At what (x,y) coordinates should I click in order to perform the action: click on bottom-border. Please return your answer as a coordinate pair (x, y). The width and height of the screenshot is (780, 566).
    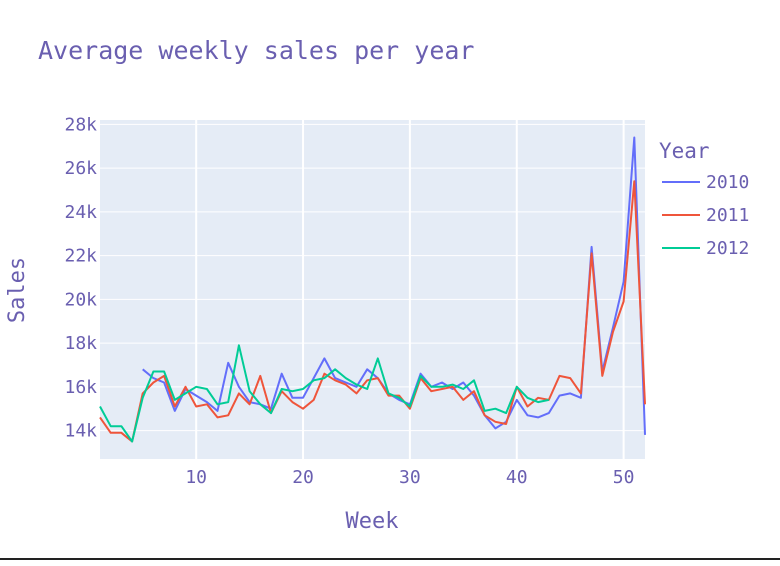
    Looking at the image, I should click on (390, 559).